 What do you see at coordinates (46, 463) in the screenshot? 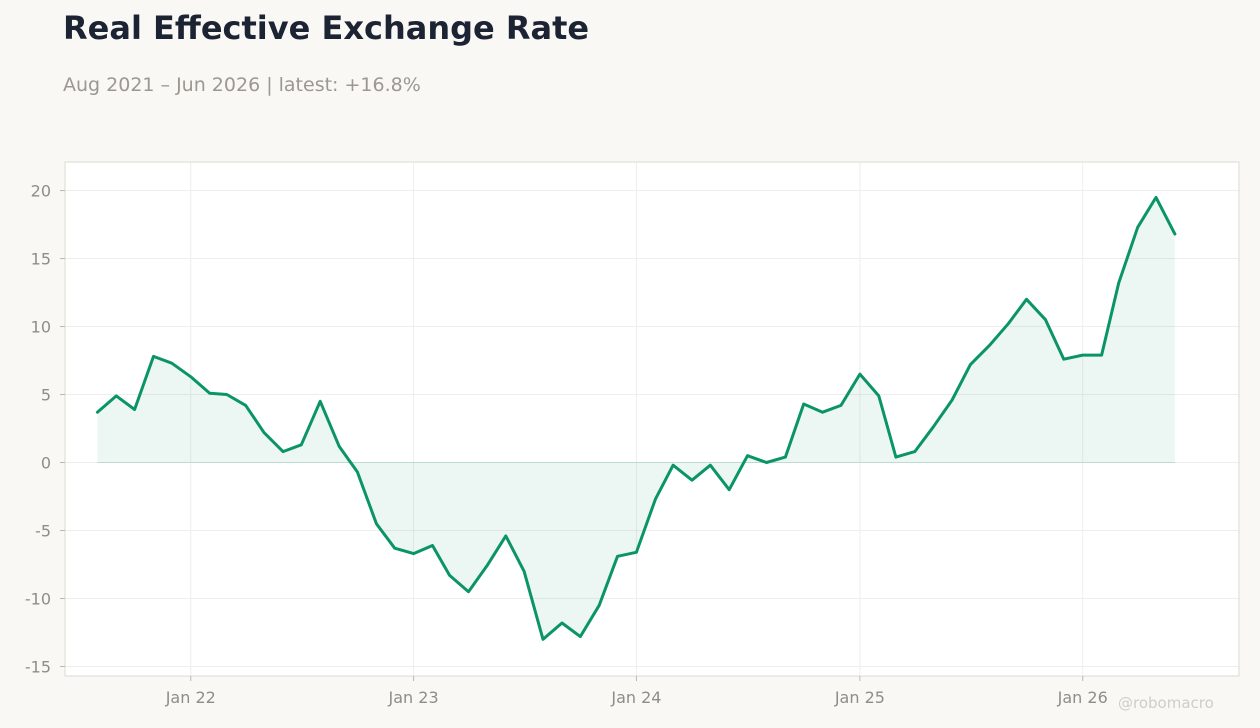
I see `y-tick-label: 0` at bounding box center [46, 463].